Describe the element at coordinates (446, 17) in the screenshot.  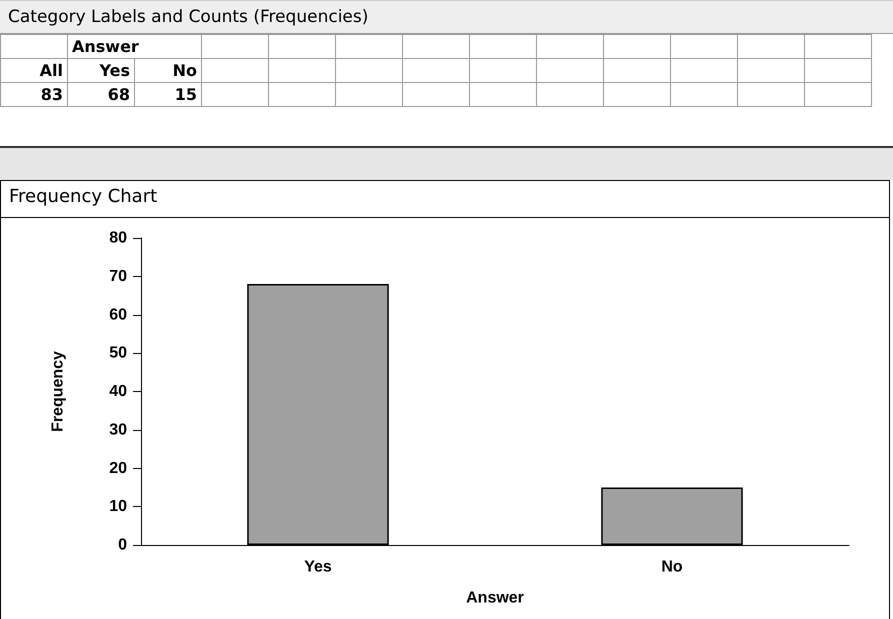
I see `text: Category Labels and Counts (Frequencies)` at that location.